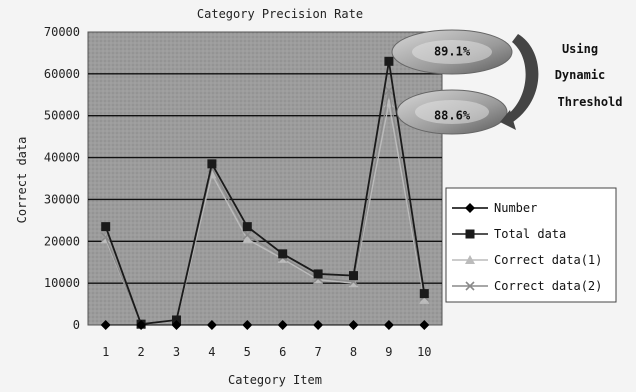  I want to click on x-axis-title: Category Item, so click(275, 380).